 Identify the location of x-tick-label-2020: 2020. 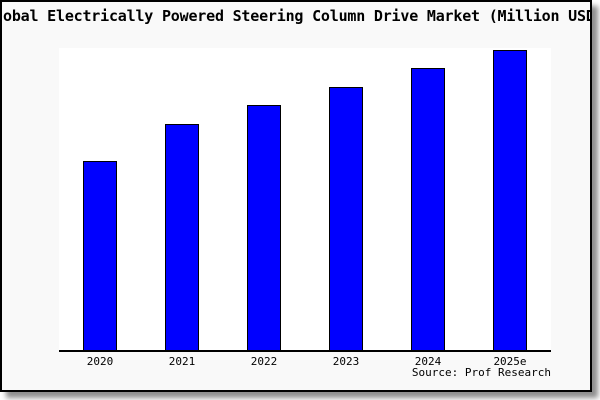
(100, 361).